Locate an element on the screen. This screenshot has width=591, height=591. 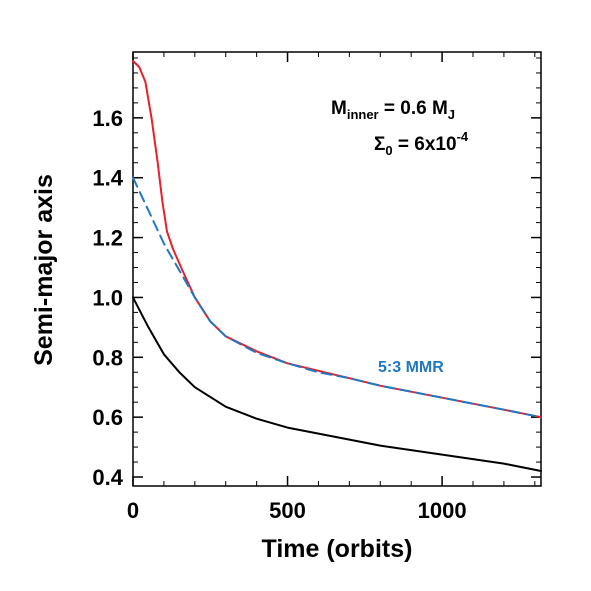
annotation-mass: Minner = 0.6 MJ is located at coordinates (393, 110).